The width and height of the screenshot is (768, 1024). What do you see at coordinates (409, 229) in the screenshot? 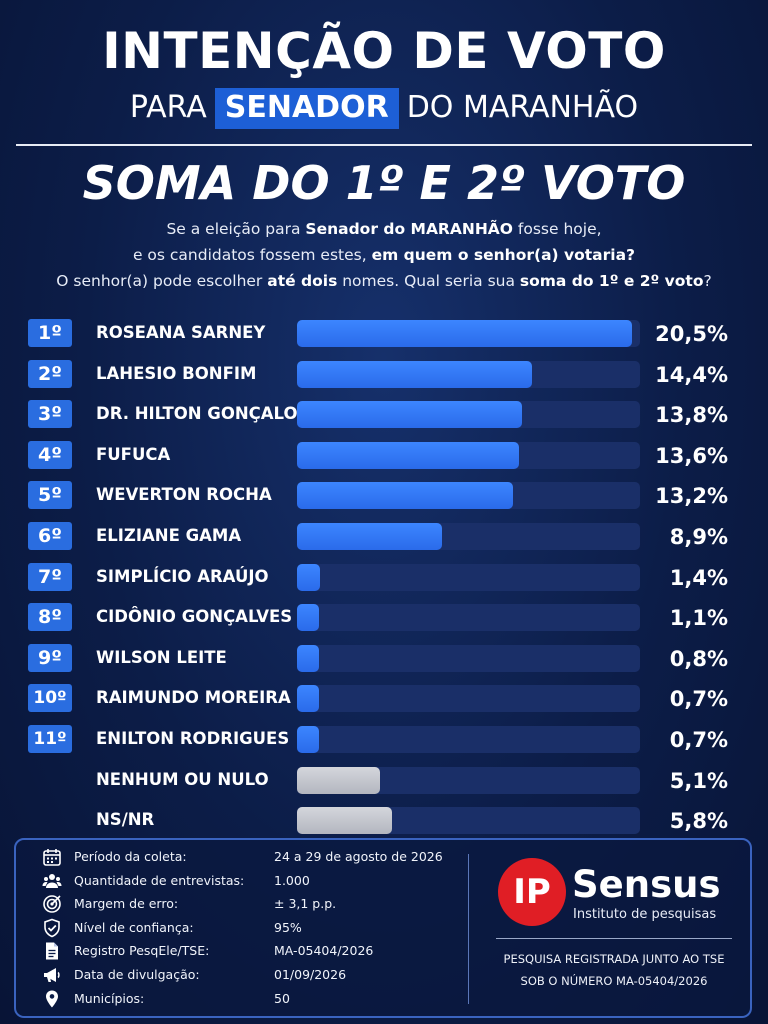
I see `question-emphasis: Senador do MARANHÃO` at bounding box center [409, 229].